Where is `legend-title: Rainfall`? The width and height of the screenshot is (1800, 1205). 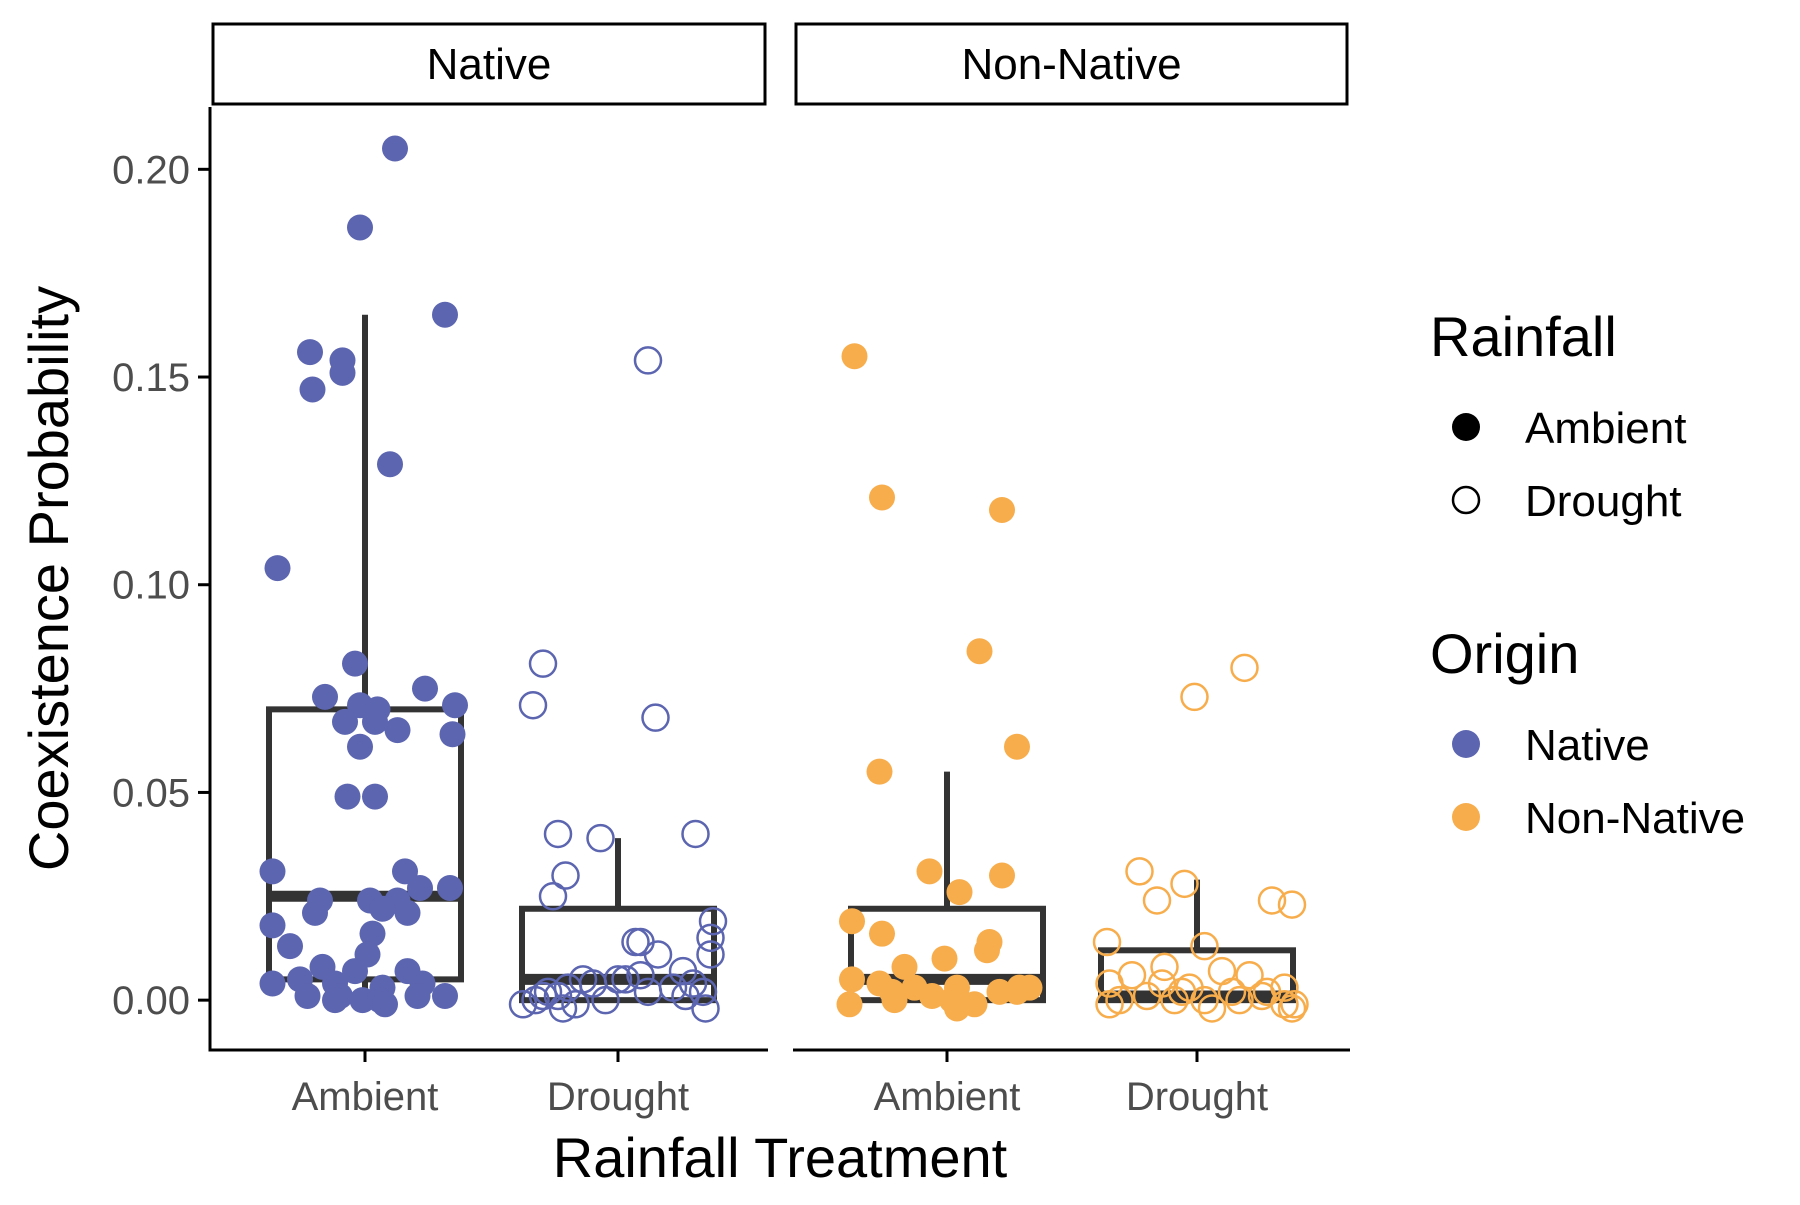 legend-title: Rainfall is located at coordinates (1523, 336).